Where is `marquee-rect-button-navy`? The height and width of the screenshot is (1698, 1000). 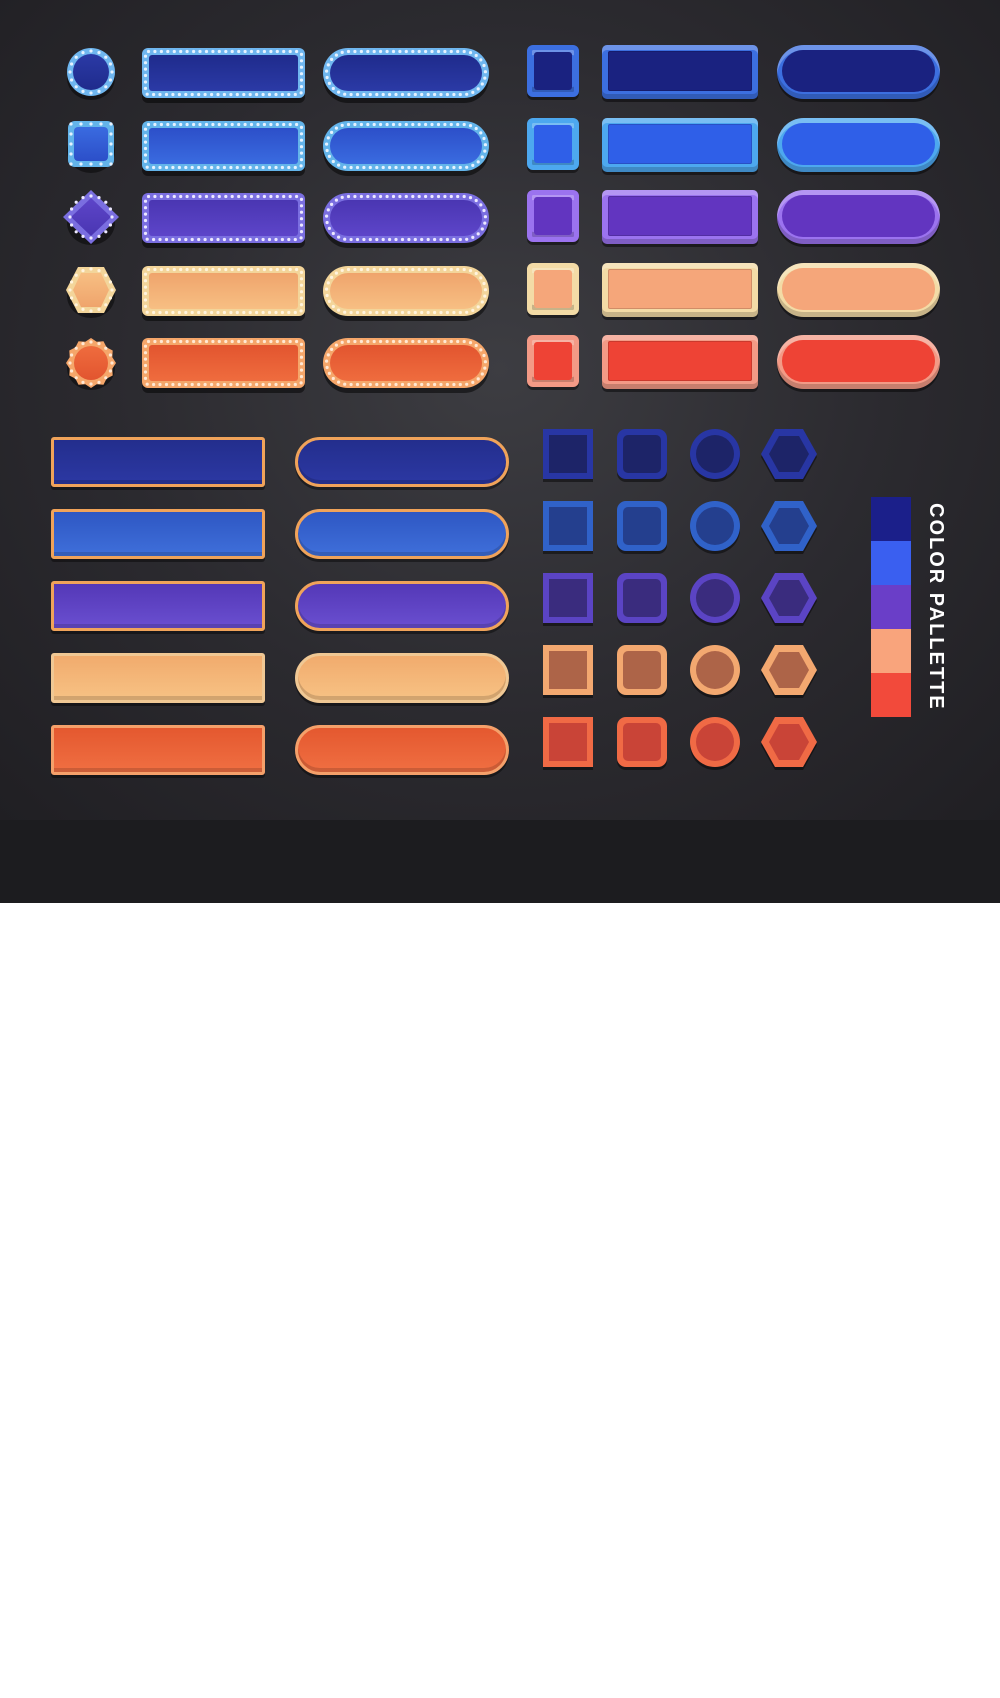
marquee-rect-button-navy is located at coordinates (223, 75).